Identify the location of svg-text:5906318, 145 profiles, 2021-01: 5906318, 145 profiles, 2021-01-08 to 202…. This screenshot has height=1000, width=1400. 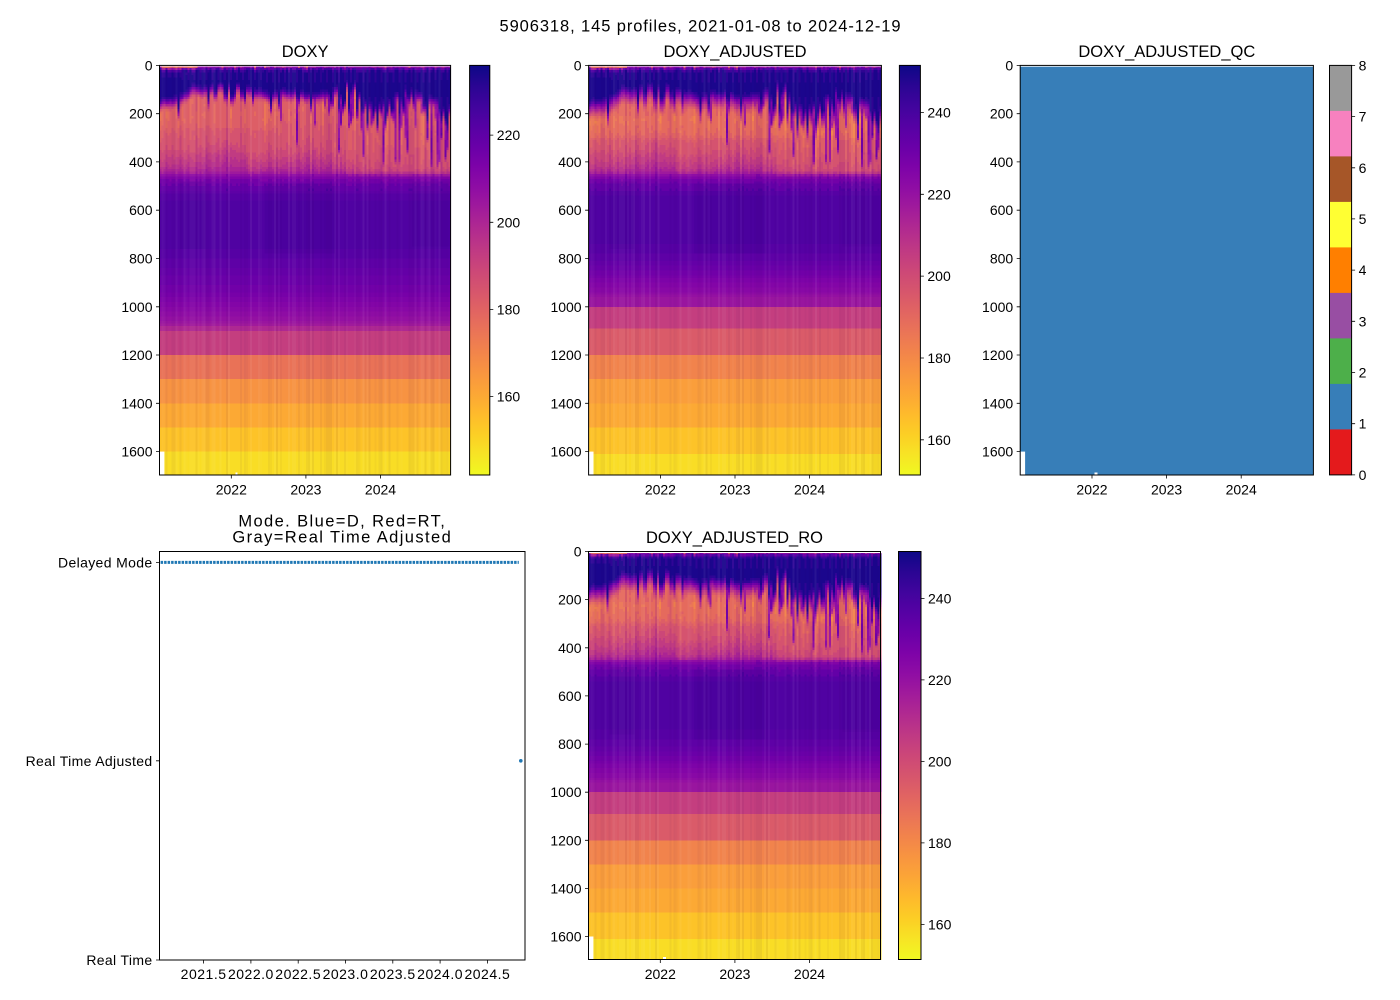
(701, 27).